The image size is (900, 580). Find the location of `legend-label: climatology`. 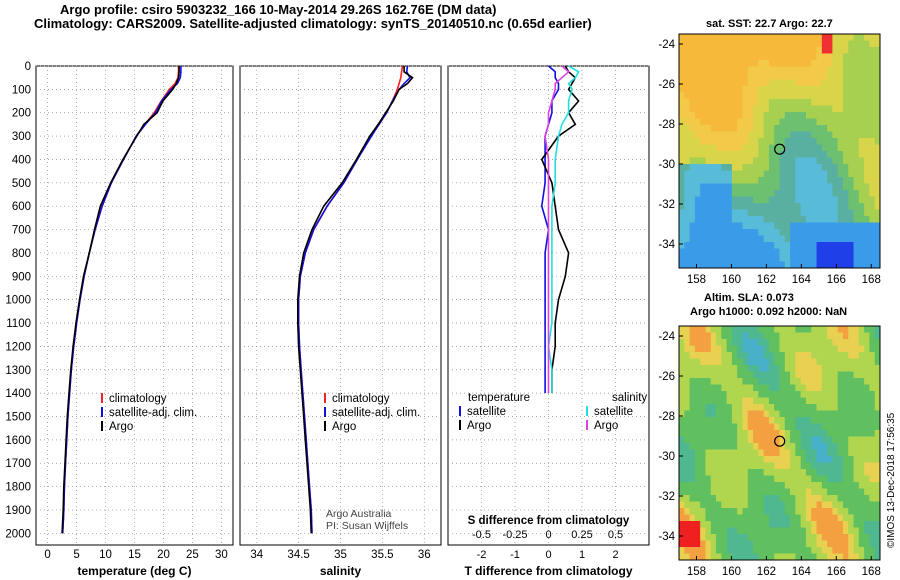

legend-label: climatology is located at coordinates (361, 399).